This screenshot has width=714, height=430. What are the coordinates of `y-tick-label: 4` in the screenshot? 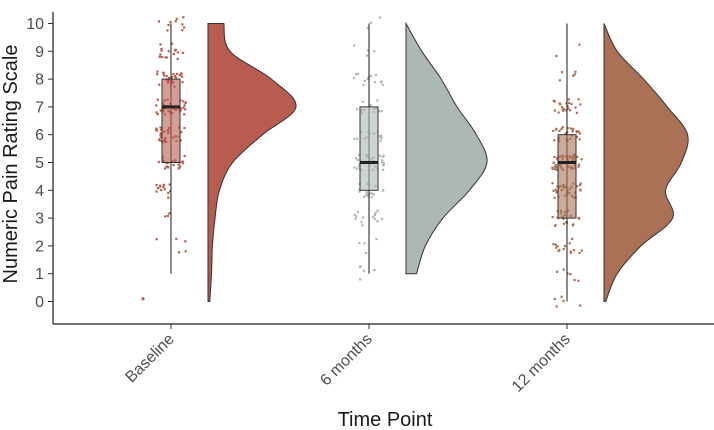 It's located at (39, 191).